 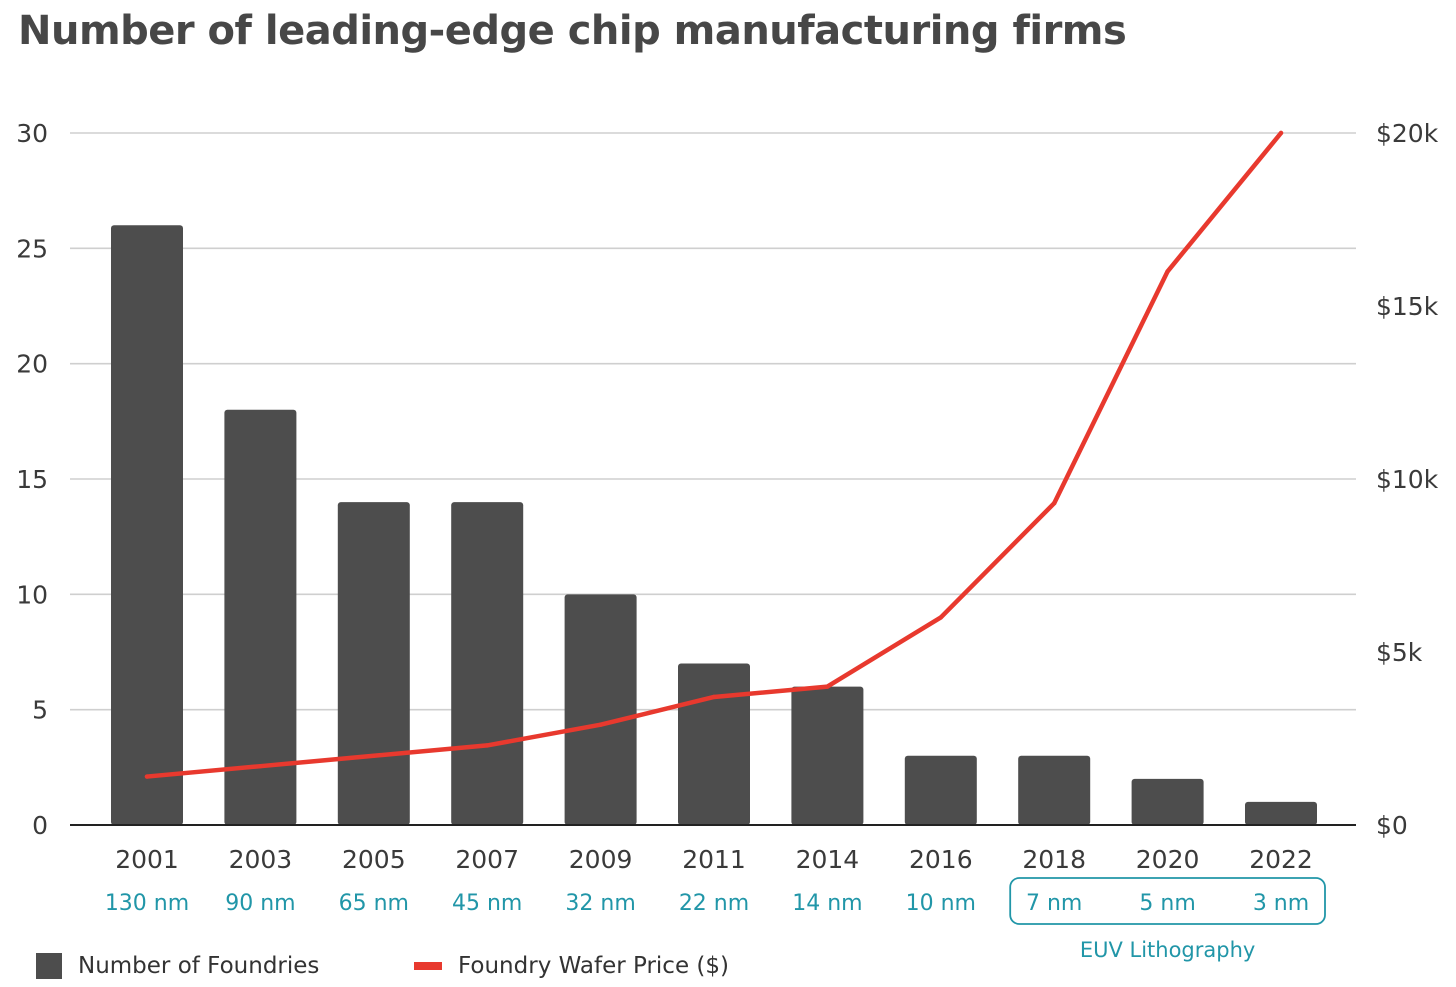 What do you see at coordinates (714, 744) in the screenshot?
I see `bar-foundries-2011` at bounding box center [714, 744].